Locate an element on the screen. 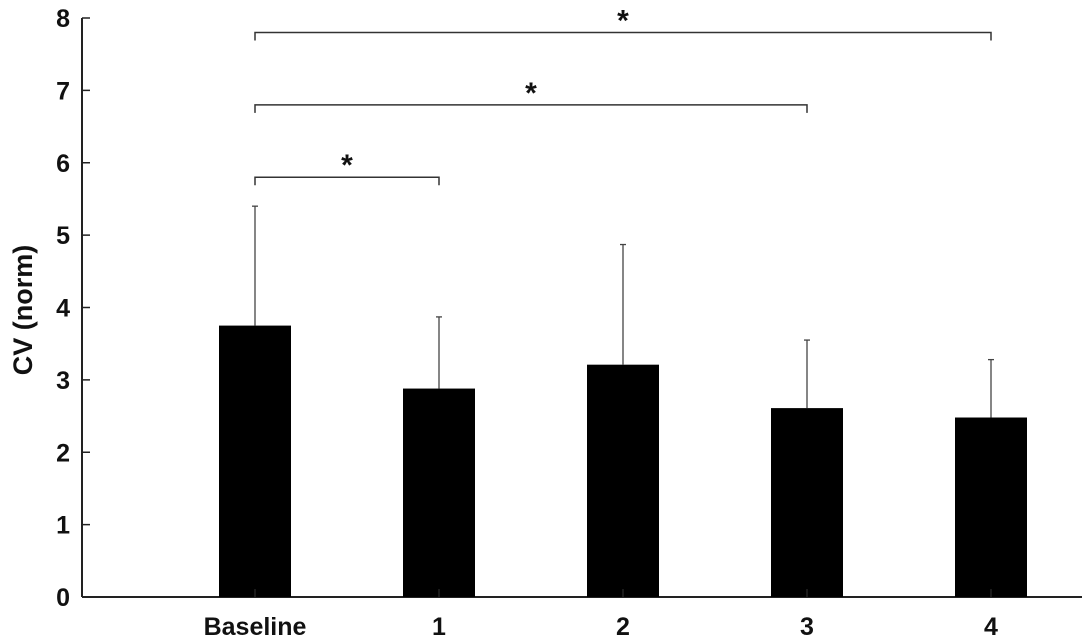 This screenshot has height=644, width=1082. x-tick-label: Baseline is located at coordinates (255, 627).